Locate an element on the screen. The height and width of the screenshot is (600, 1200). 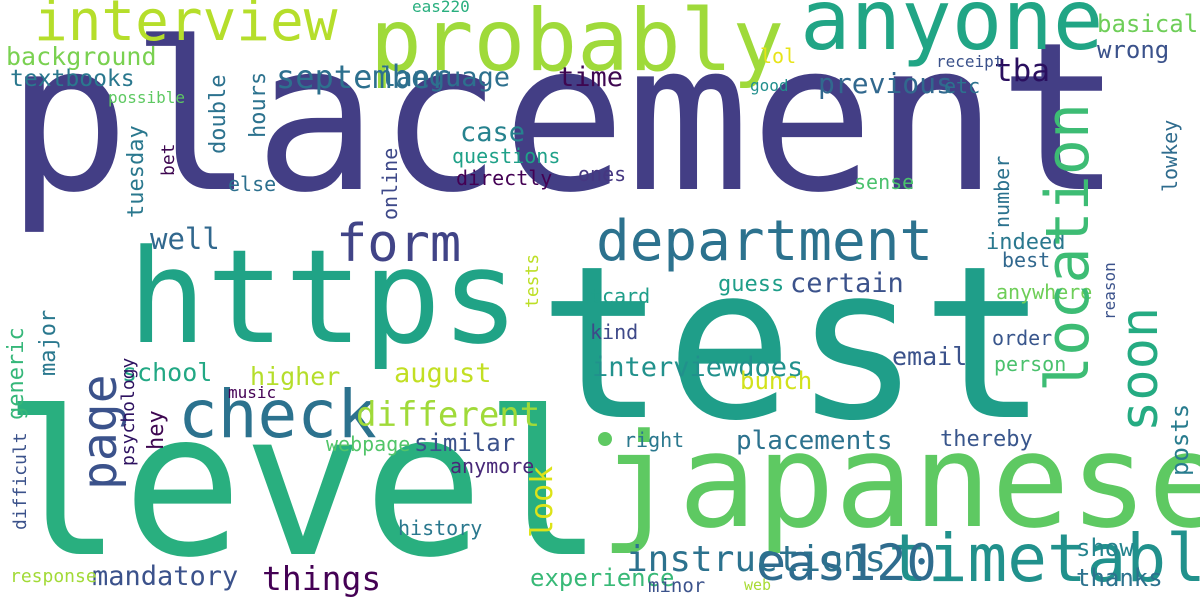
word-receipt: bet is located at coordinates (168, 159).